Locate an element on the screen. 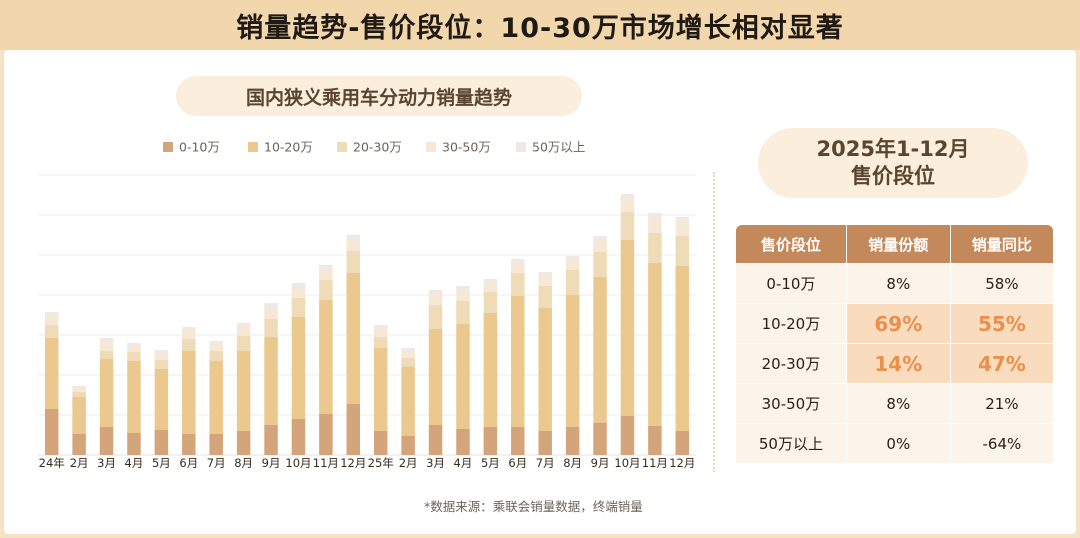 The height and width of the screenshot is (538, 1080). legend-label: 30-50万 is located at coordinates (466, 147).